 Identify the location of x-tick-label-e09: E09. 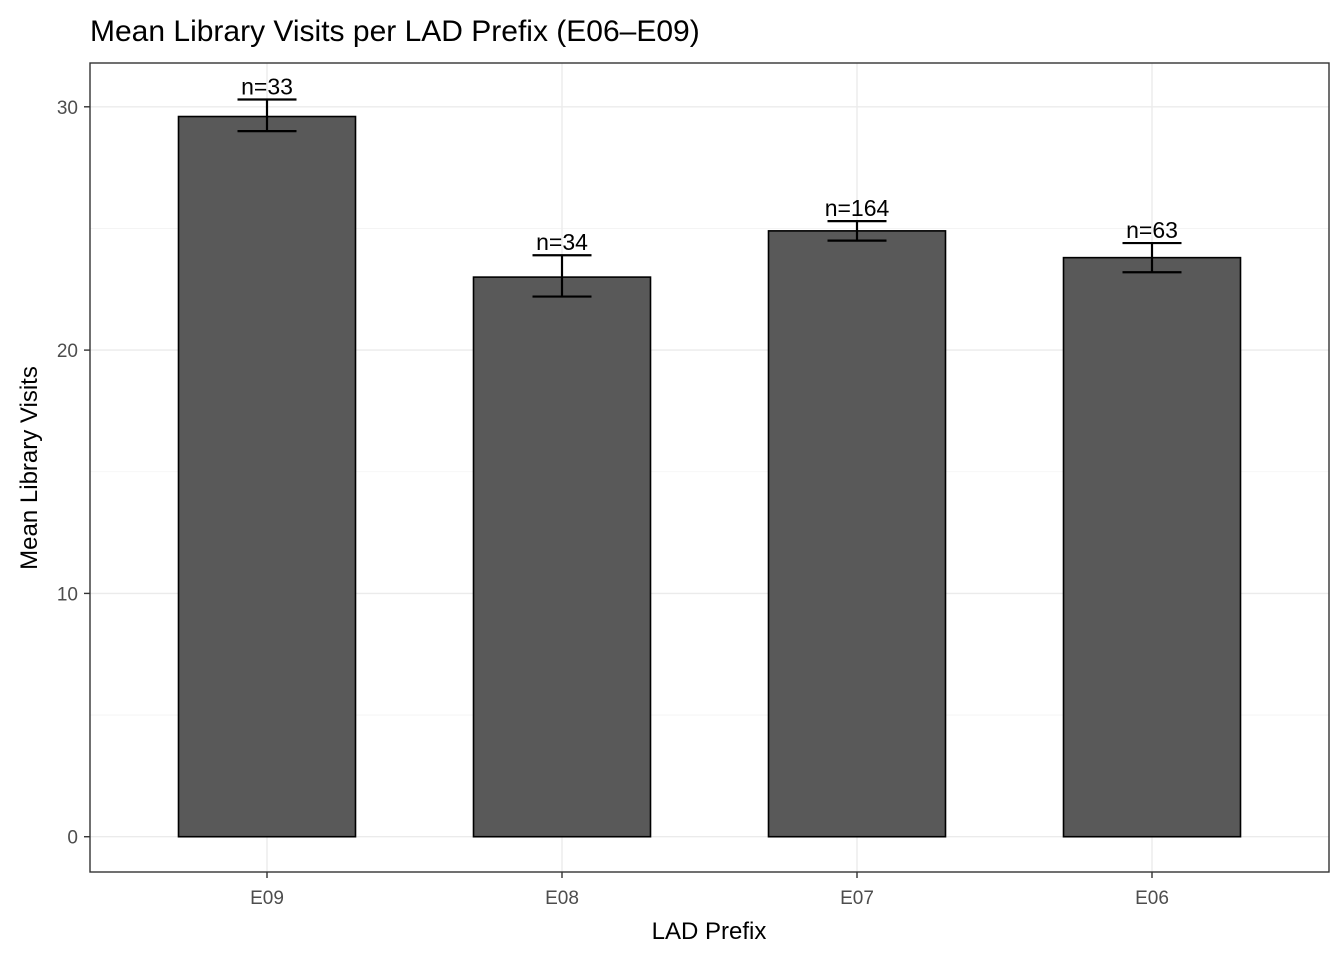
(267, 898).